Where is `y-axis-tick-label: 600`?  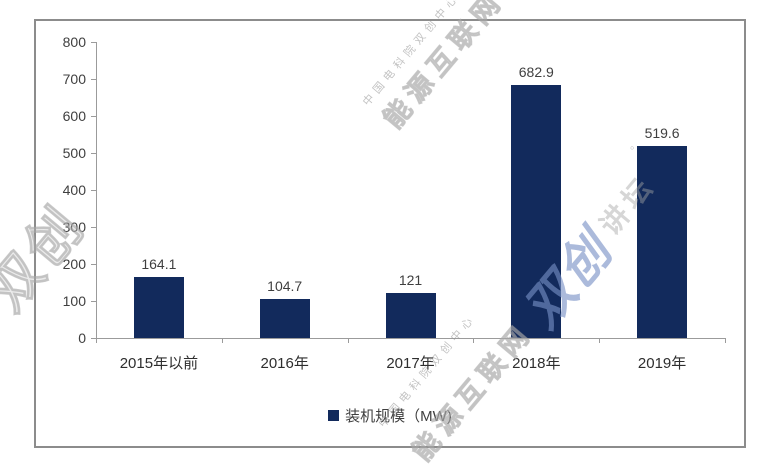
y-axis-tick-label: 600 is located at coordinates (74, 116).